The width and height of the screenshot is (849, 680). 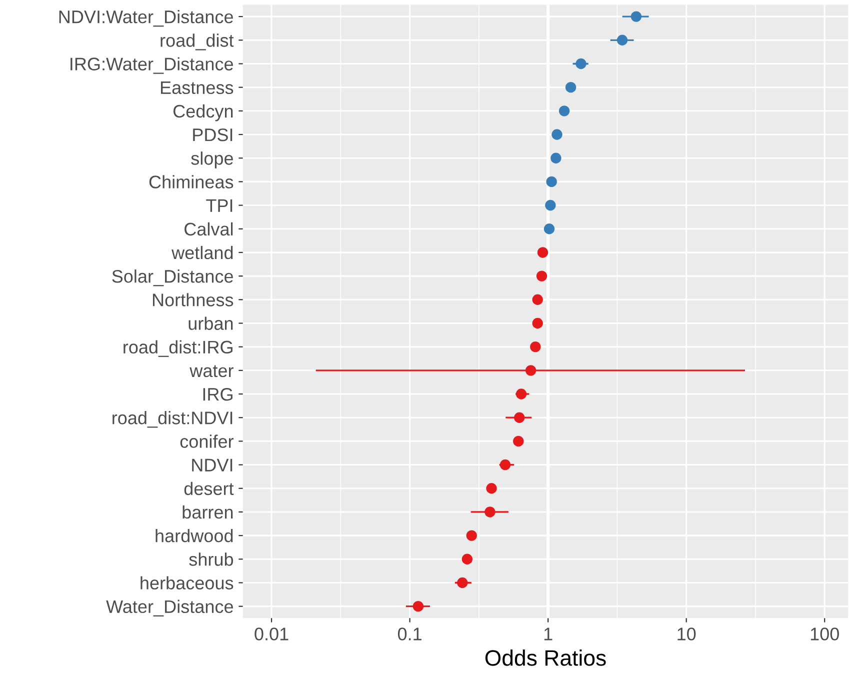 What do you see at coordinates (151, 65) in the screenshot?
I see `y-tick-label: IRG:Water_Distance` at bounding box center [151, 65].